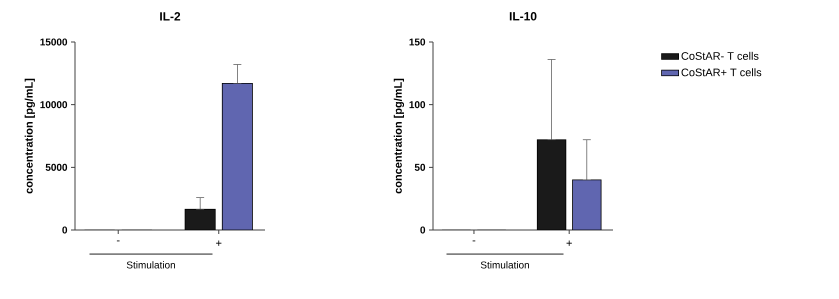 The image size is (839, 299). What do you see at coordinates (418, 42) in the screenshot?
I see `y-tick-label: 150` at bounding box center [418, 42].